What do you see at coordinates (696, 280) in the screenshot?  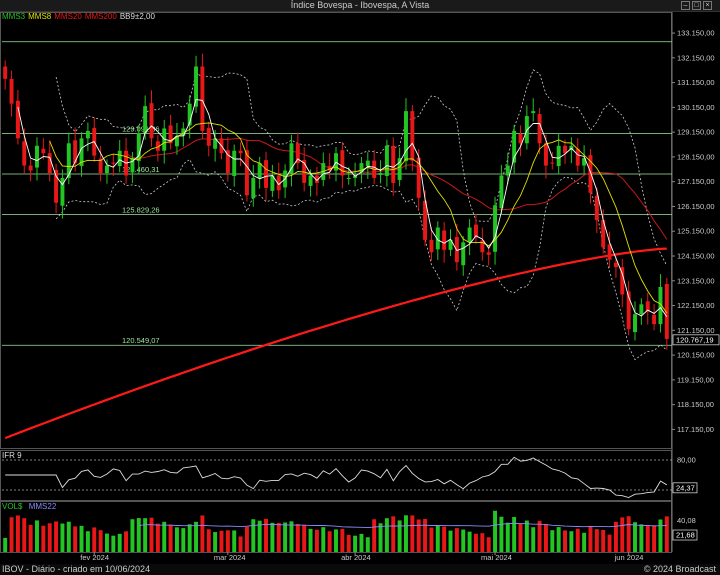 I see `y-tick-label: 123.150,00` at bounding box center [696, 280].